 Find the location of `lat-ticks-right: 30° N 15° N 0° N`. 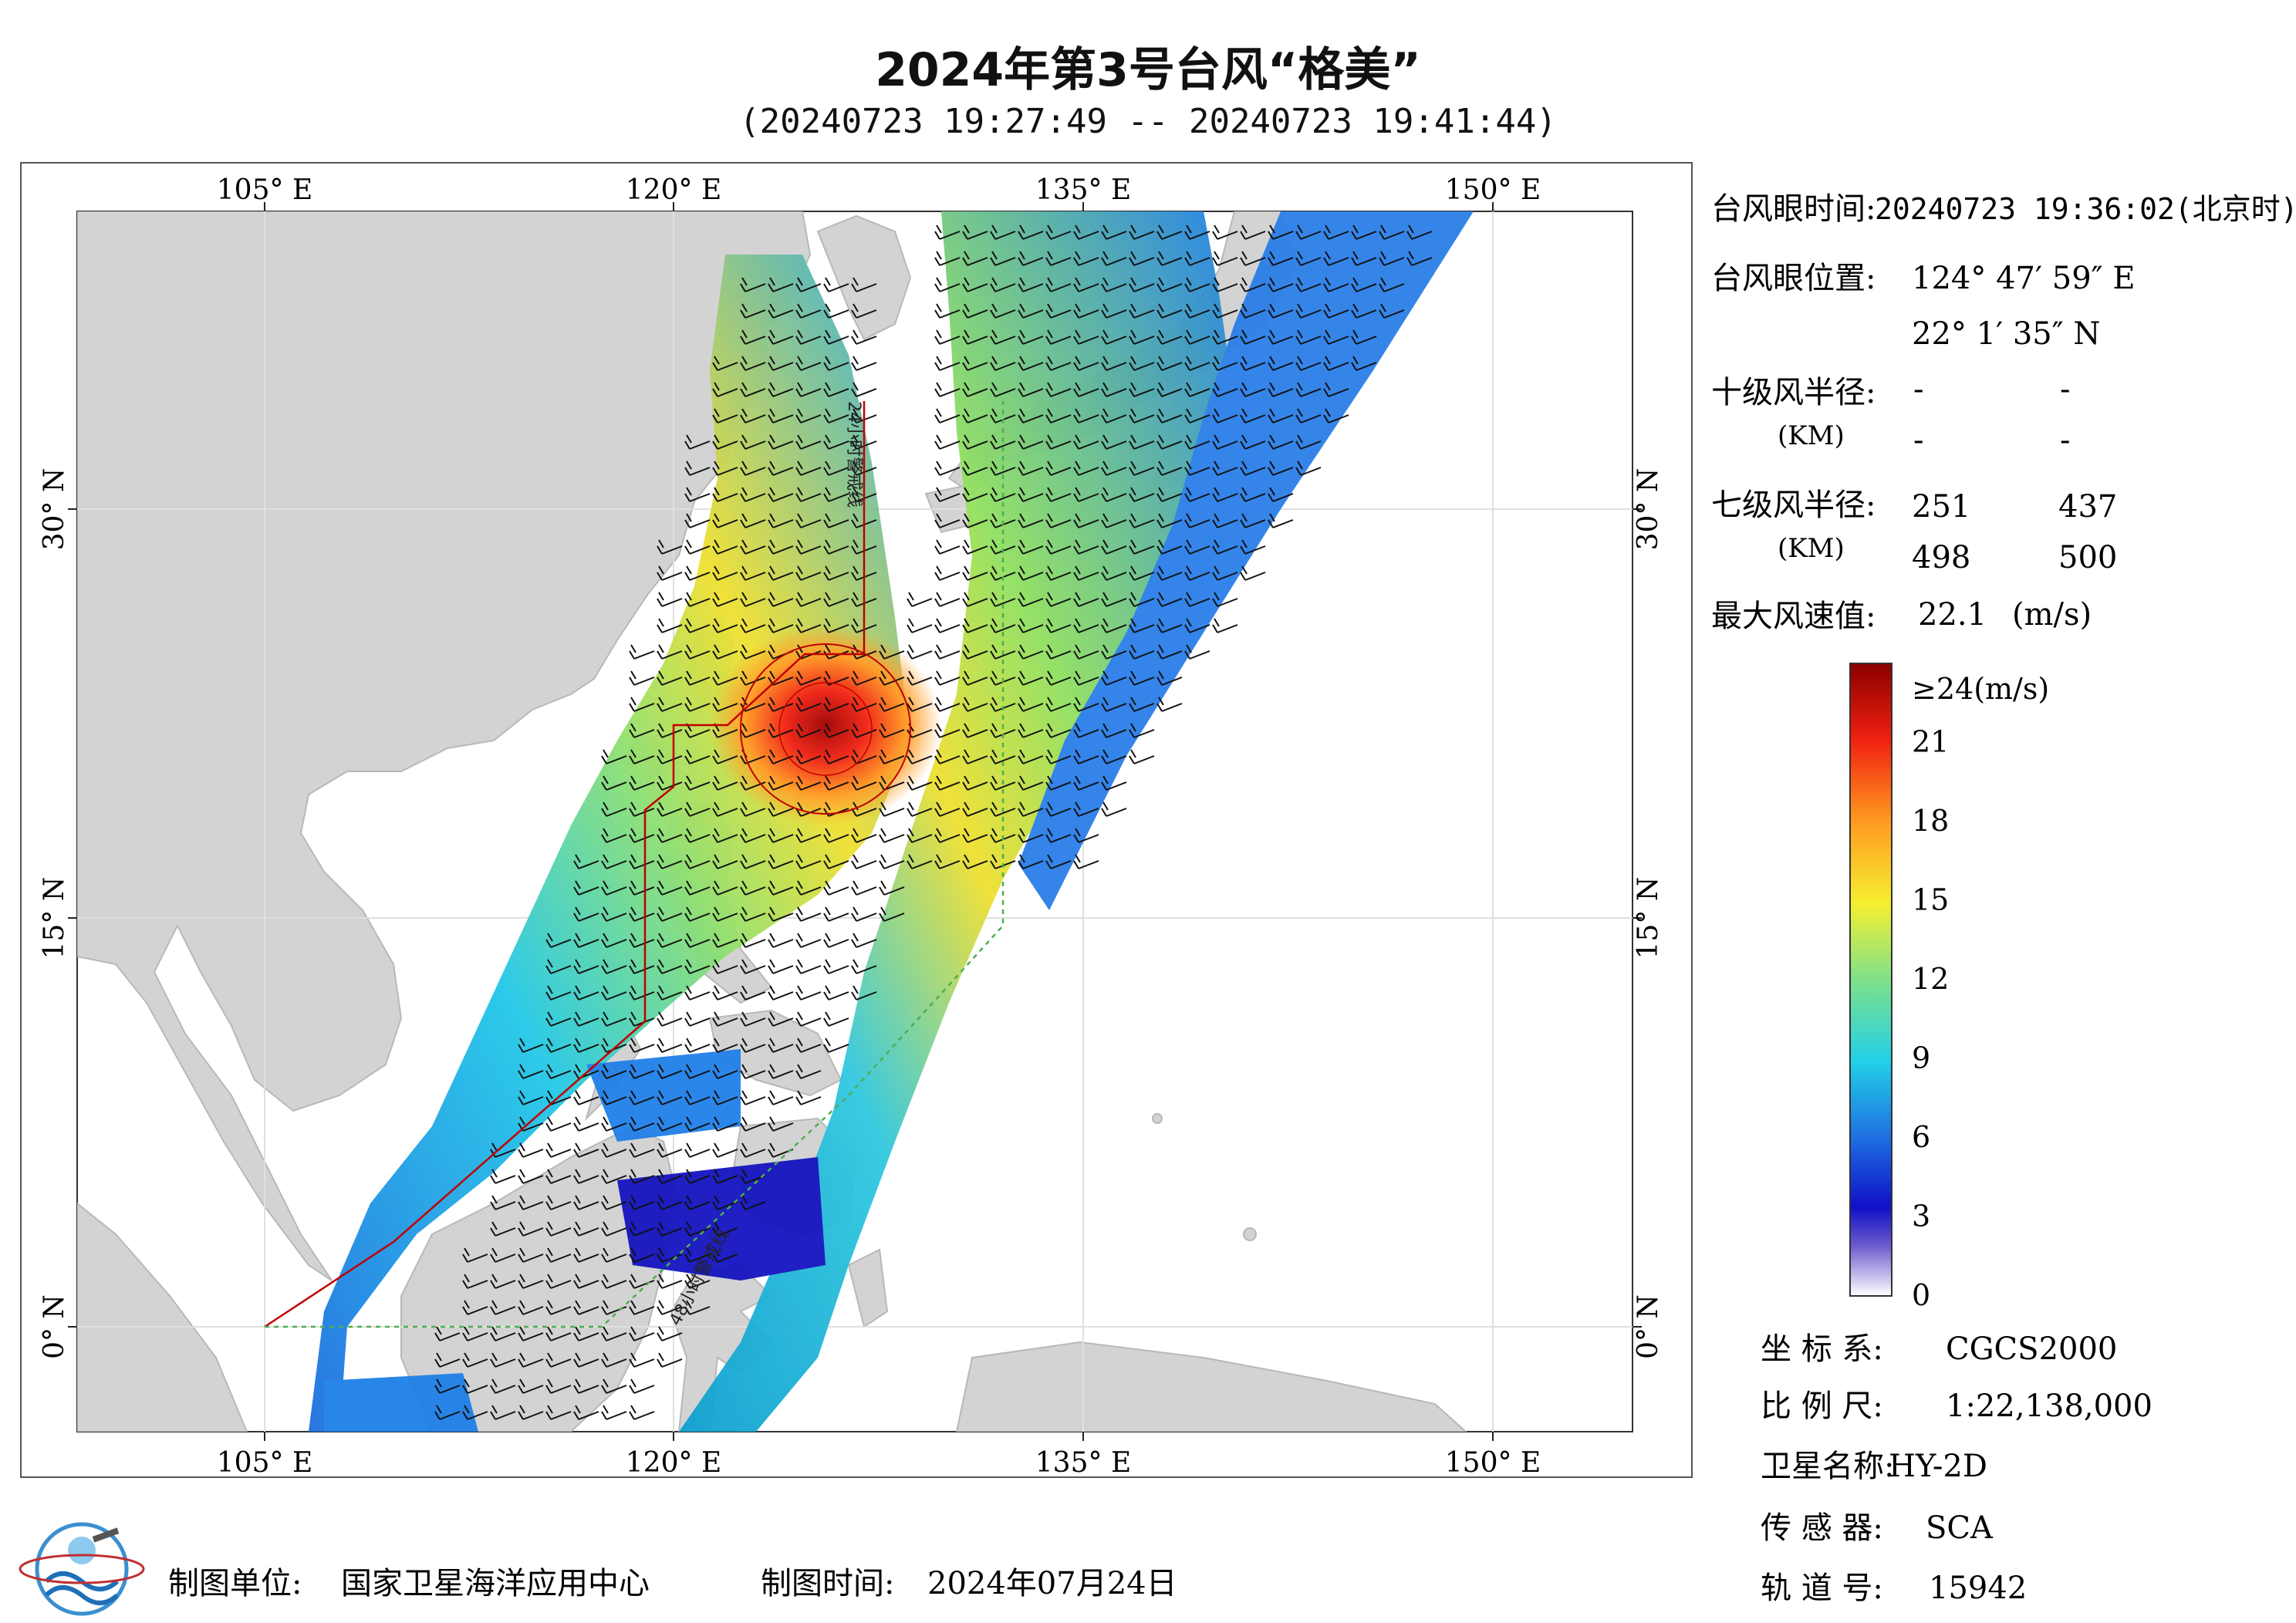

lat-ticks-right: 30° N 15° N 0° N is located at coordinates (1648, 913).